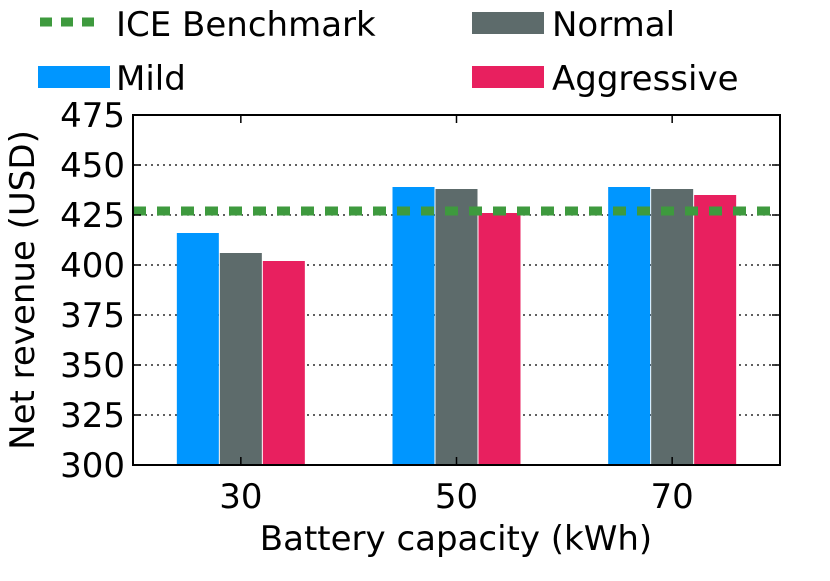 The height and width of the screenshot is (581, 830). I want to click on legend-swatch-aggressive, so click(508, 77).